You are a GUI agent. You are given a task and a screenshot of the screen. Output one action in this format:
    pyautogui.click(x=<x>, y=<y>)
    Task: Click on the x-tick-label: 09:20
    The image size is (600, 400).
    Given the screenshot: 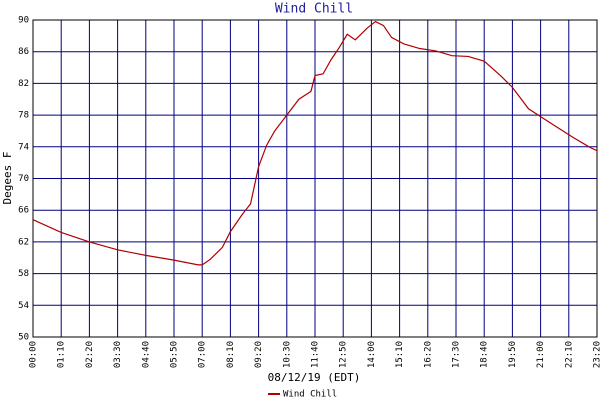 What is the action you would take?
    pyautogui.click(x=259, y=354)
    